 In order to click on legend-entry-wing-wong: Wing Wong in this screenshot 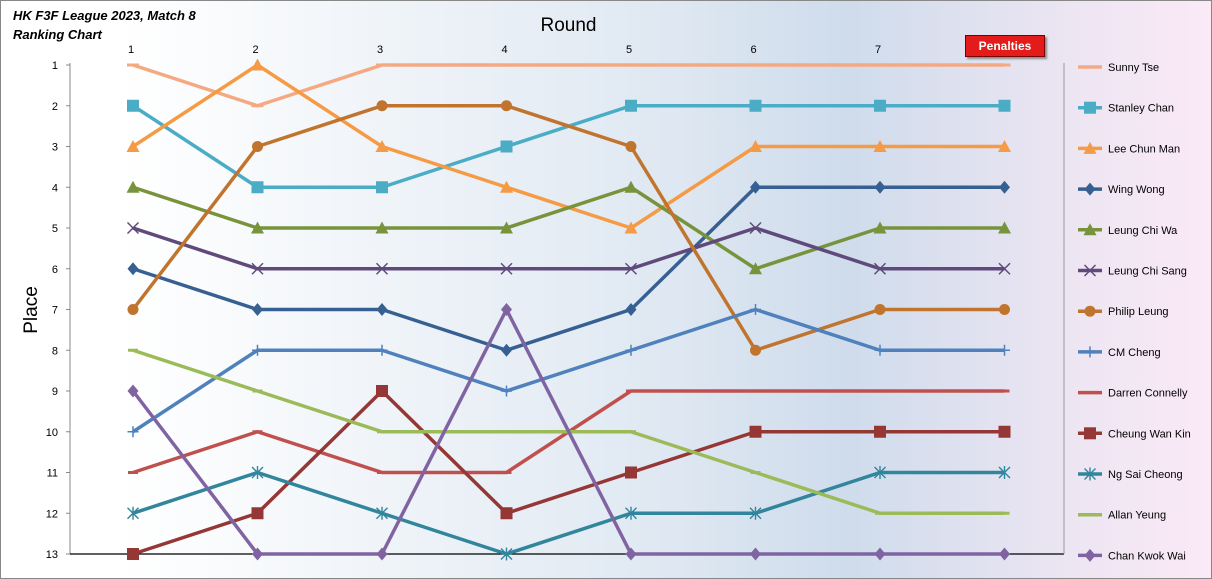, I will do `click(1136, 190)`.